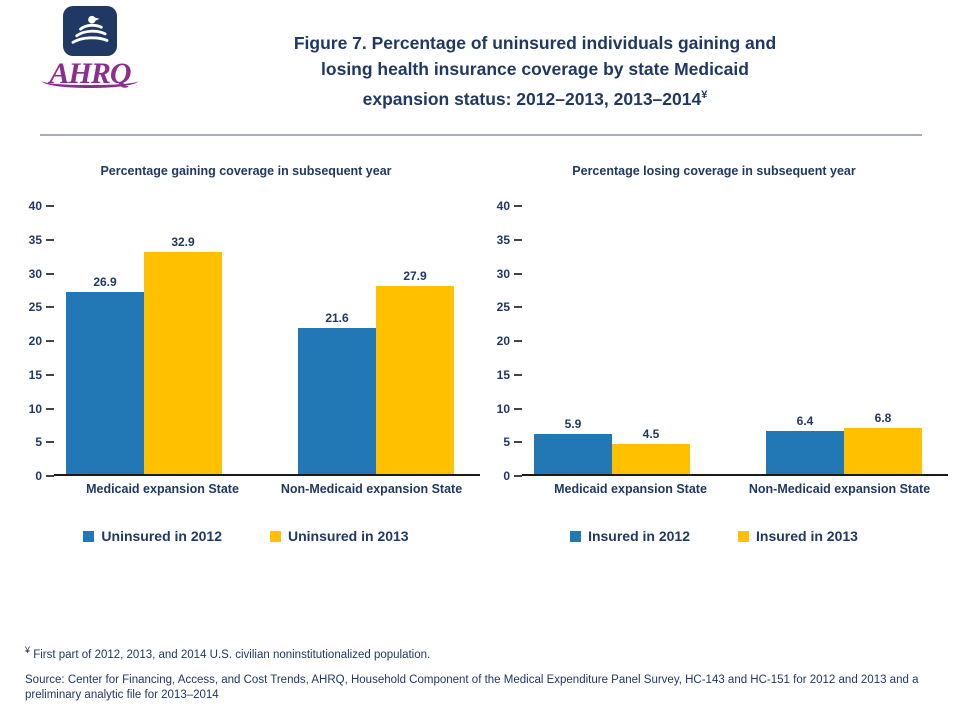 The height and width of the screenshot is (720, 960). What do you see at coordinates (246, 536) in the screenshot?
I see `legend: Uninsured in 2012 Uninsured in 2013` at bounding box center [246, 536].